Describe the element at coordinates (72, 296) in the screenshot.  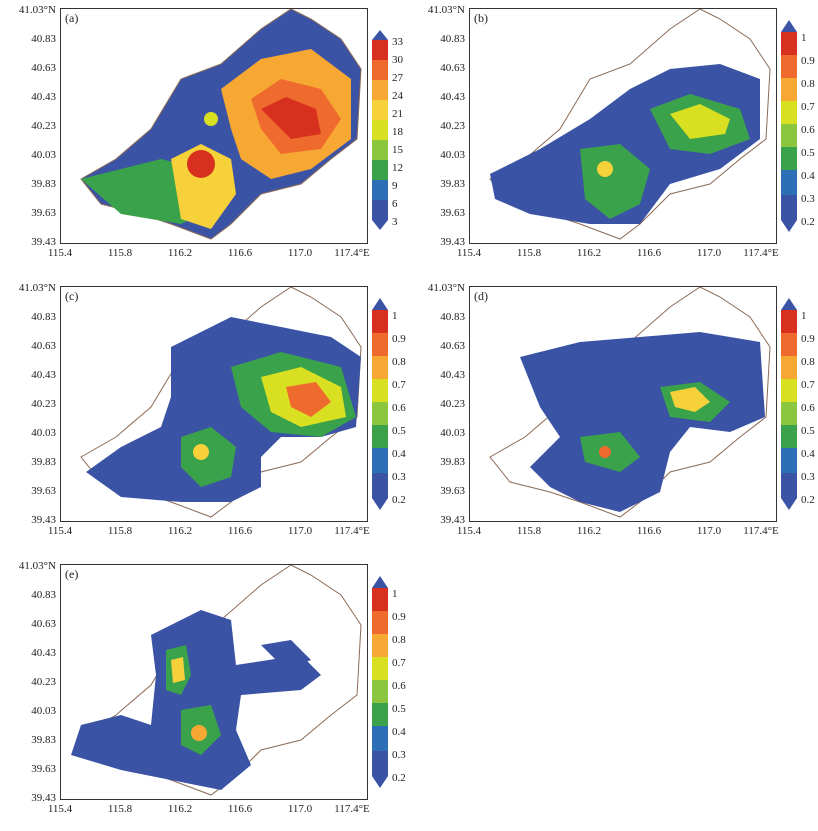
I see `panel-label: (c)` at that location.